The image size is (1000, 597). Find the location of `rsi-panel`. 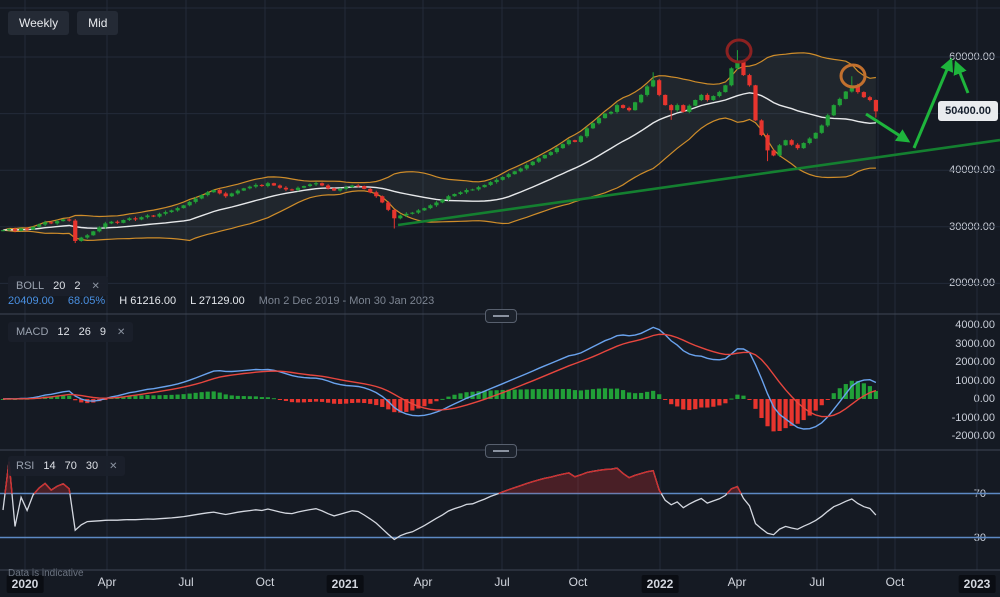

rsi-panel is located at coordinates (500, 501).